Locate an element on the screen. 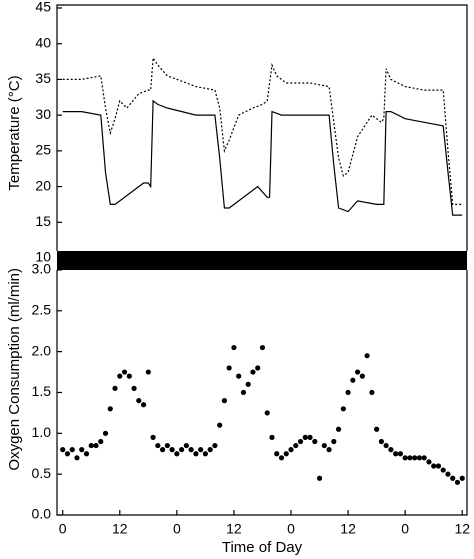 This screenshot has width=474, height=559. y-tick-label: 1.5 is located at coordinates (42, 391).